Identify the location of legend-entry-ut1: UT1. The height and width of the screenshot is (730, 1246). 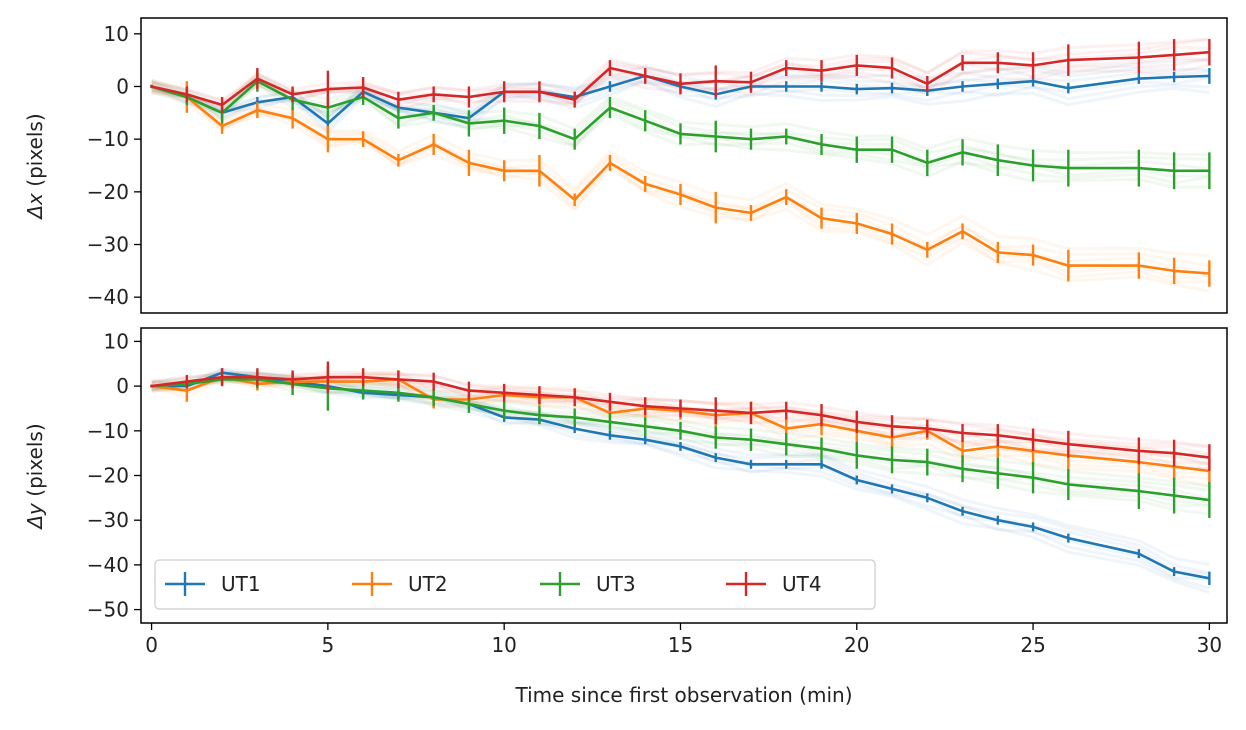
(213, 584).